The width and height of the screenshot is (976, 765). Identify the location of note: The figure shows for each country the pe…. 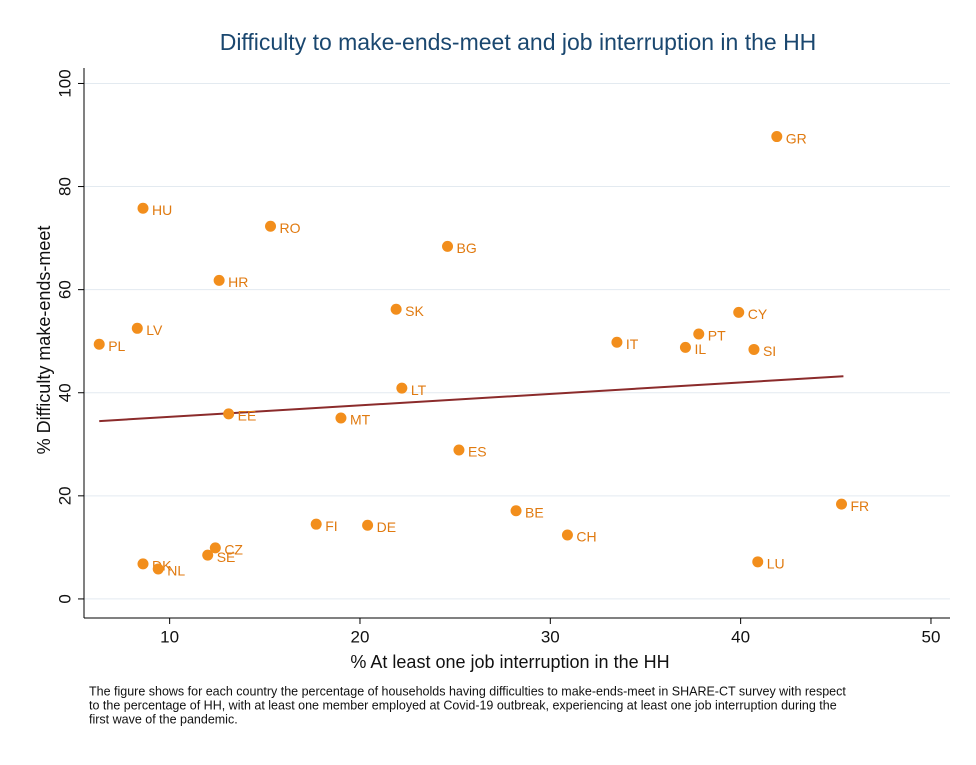
(467, 691).